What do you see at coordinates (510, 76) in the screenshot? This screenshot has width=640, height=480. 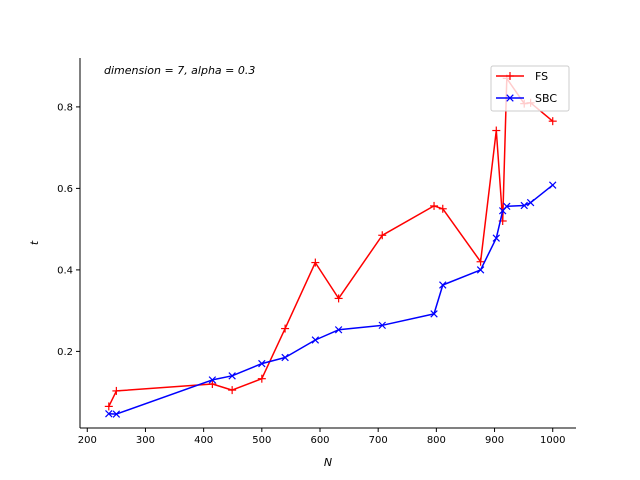 I see `legend-marker-fs` at bounding box center [510, 76].